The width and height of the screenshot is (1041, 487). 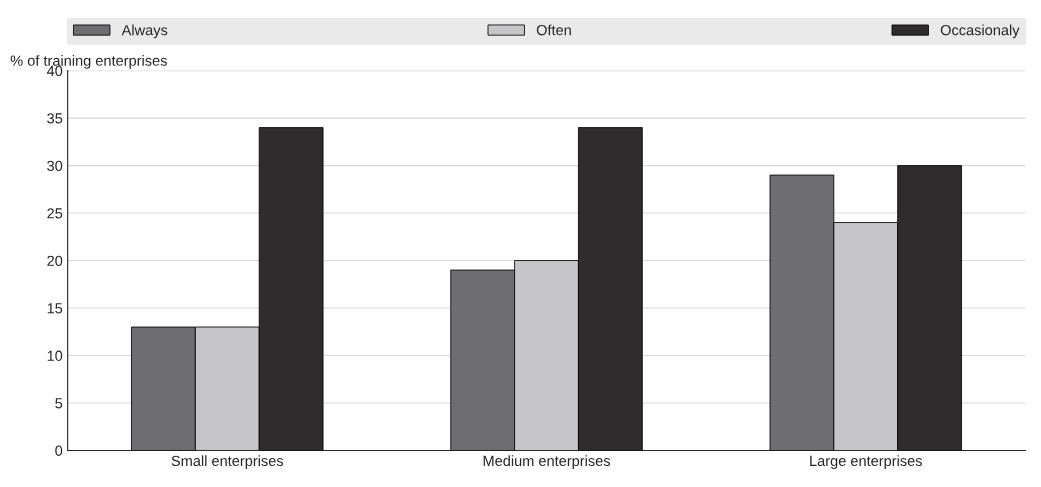 I want to click on y-tick-label: 35, so click(x=55, y=118).